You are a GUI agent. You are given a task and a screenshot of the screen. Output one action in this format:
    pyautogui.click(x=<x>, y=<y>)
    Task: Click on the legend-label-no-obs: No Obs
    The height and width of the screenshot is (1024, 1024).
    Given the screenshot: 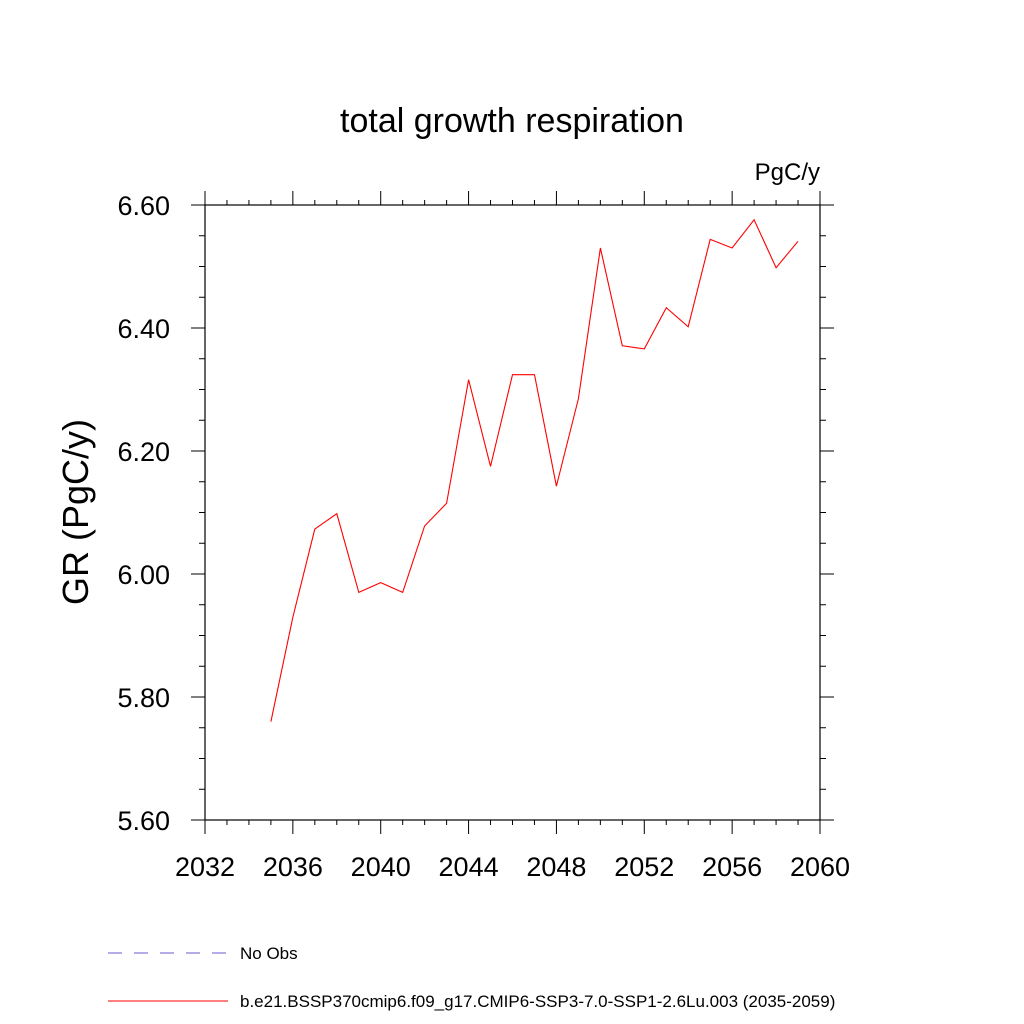 What is the action you would take?
    pyautogui.click(x=269, y=953)
    